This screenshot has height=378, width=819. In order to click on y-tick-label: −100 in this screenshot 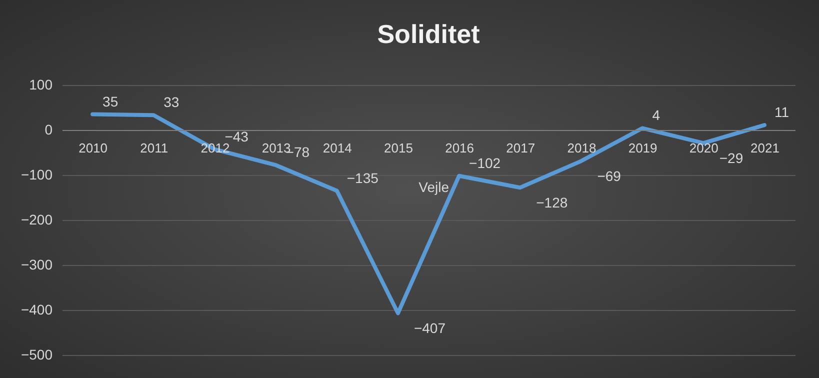, I will do `click(36, 174)`.